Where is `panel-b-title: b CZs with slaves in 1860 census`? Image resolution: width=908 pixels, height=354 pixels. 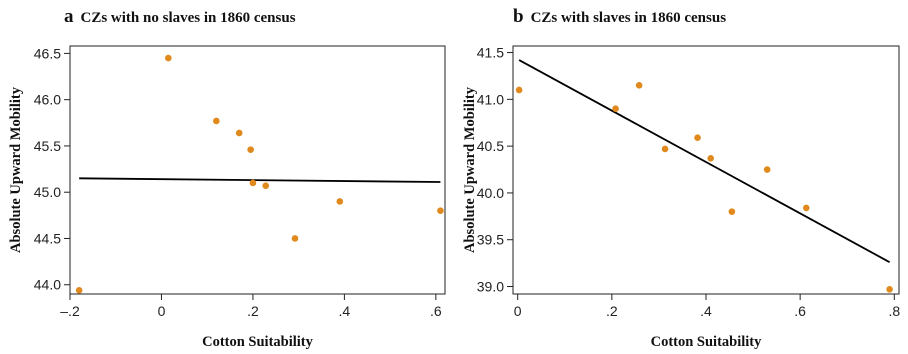
panel-b-title: b CZs with slaves in 1860 census is located at coordinates (619, 17).